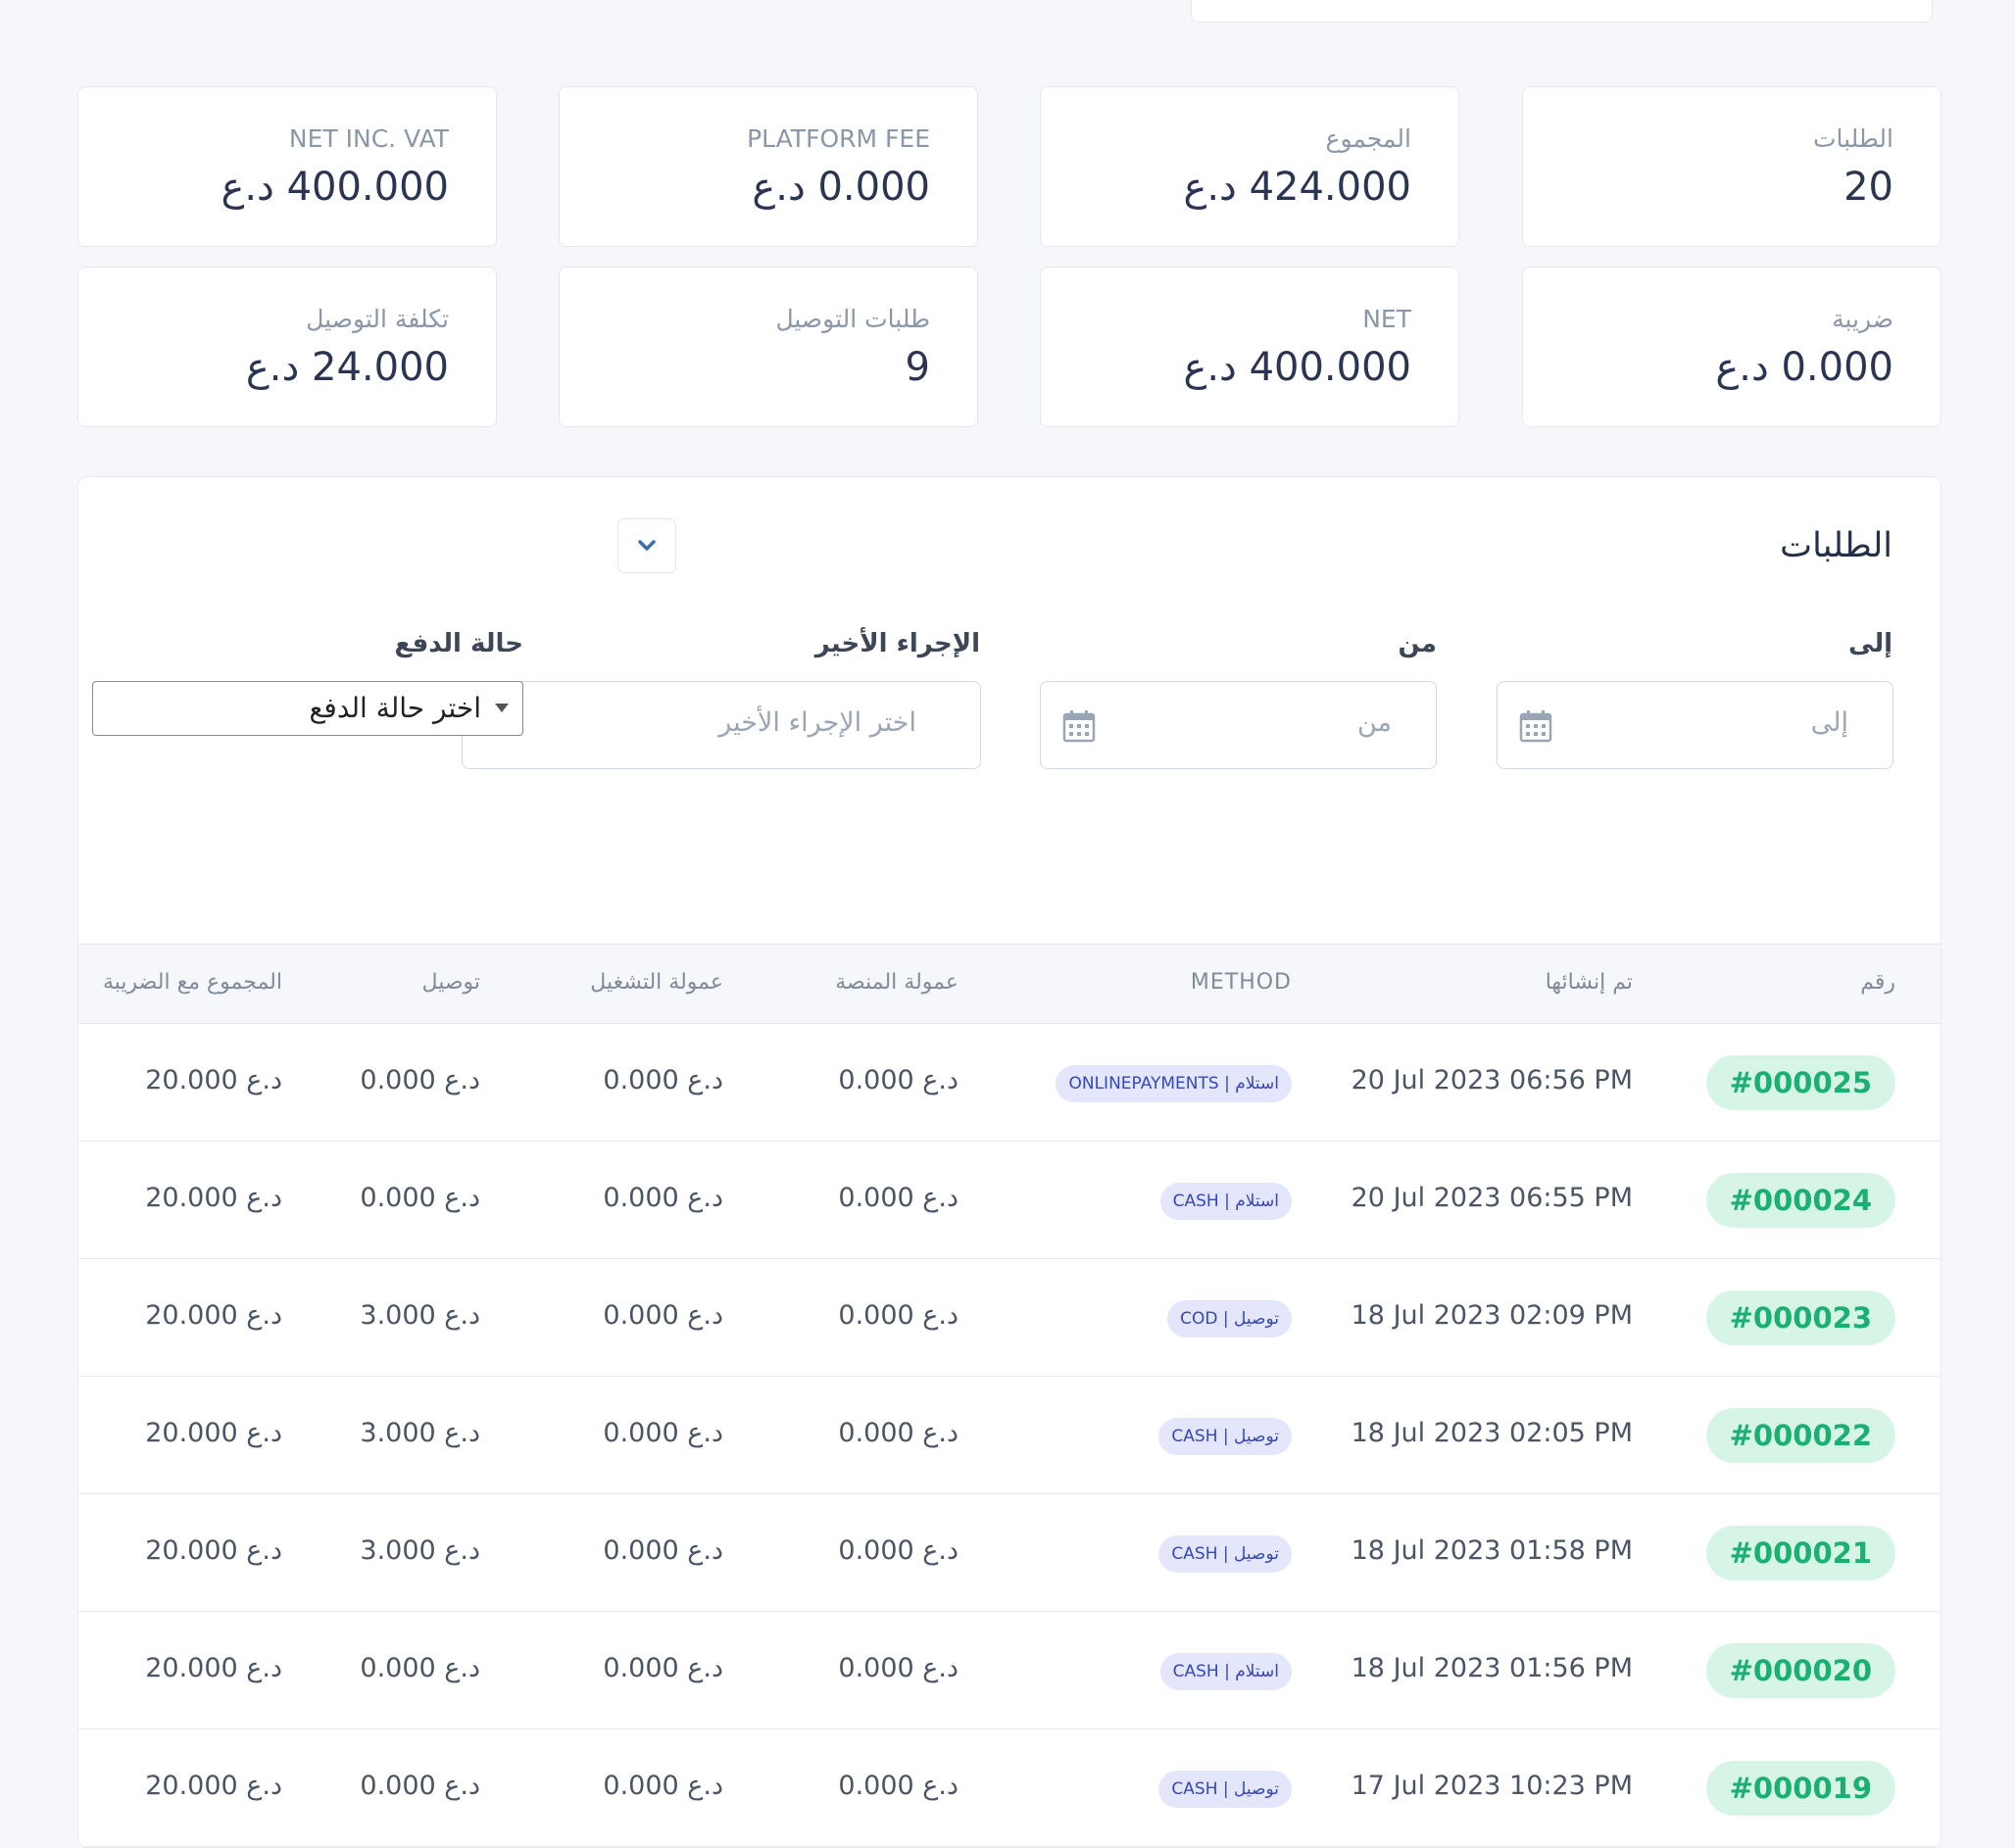  Describe the element at coordinates (1238, 725) in the screenshot. I see `from-date-input: من` at that location.